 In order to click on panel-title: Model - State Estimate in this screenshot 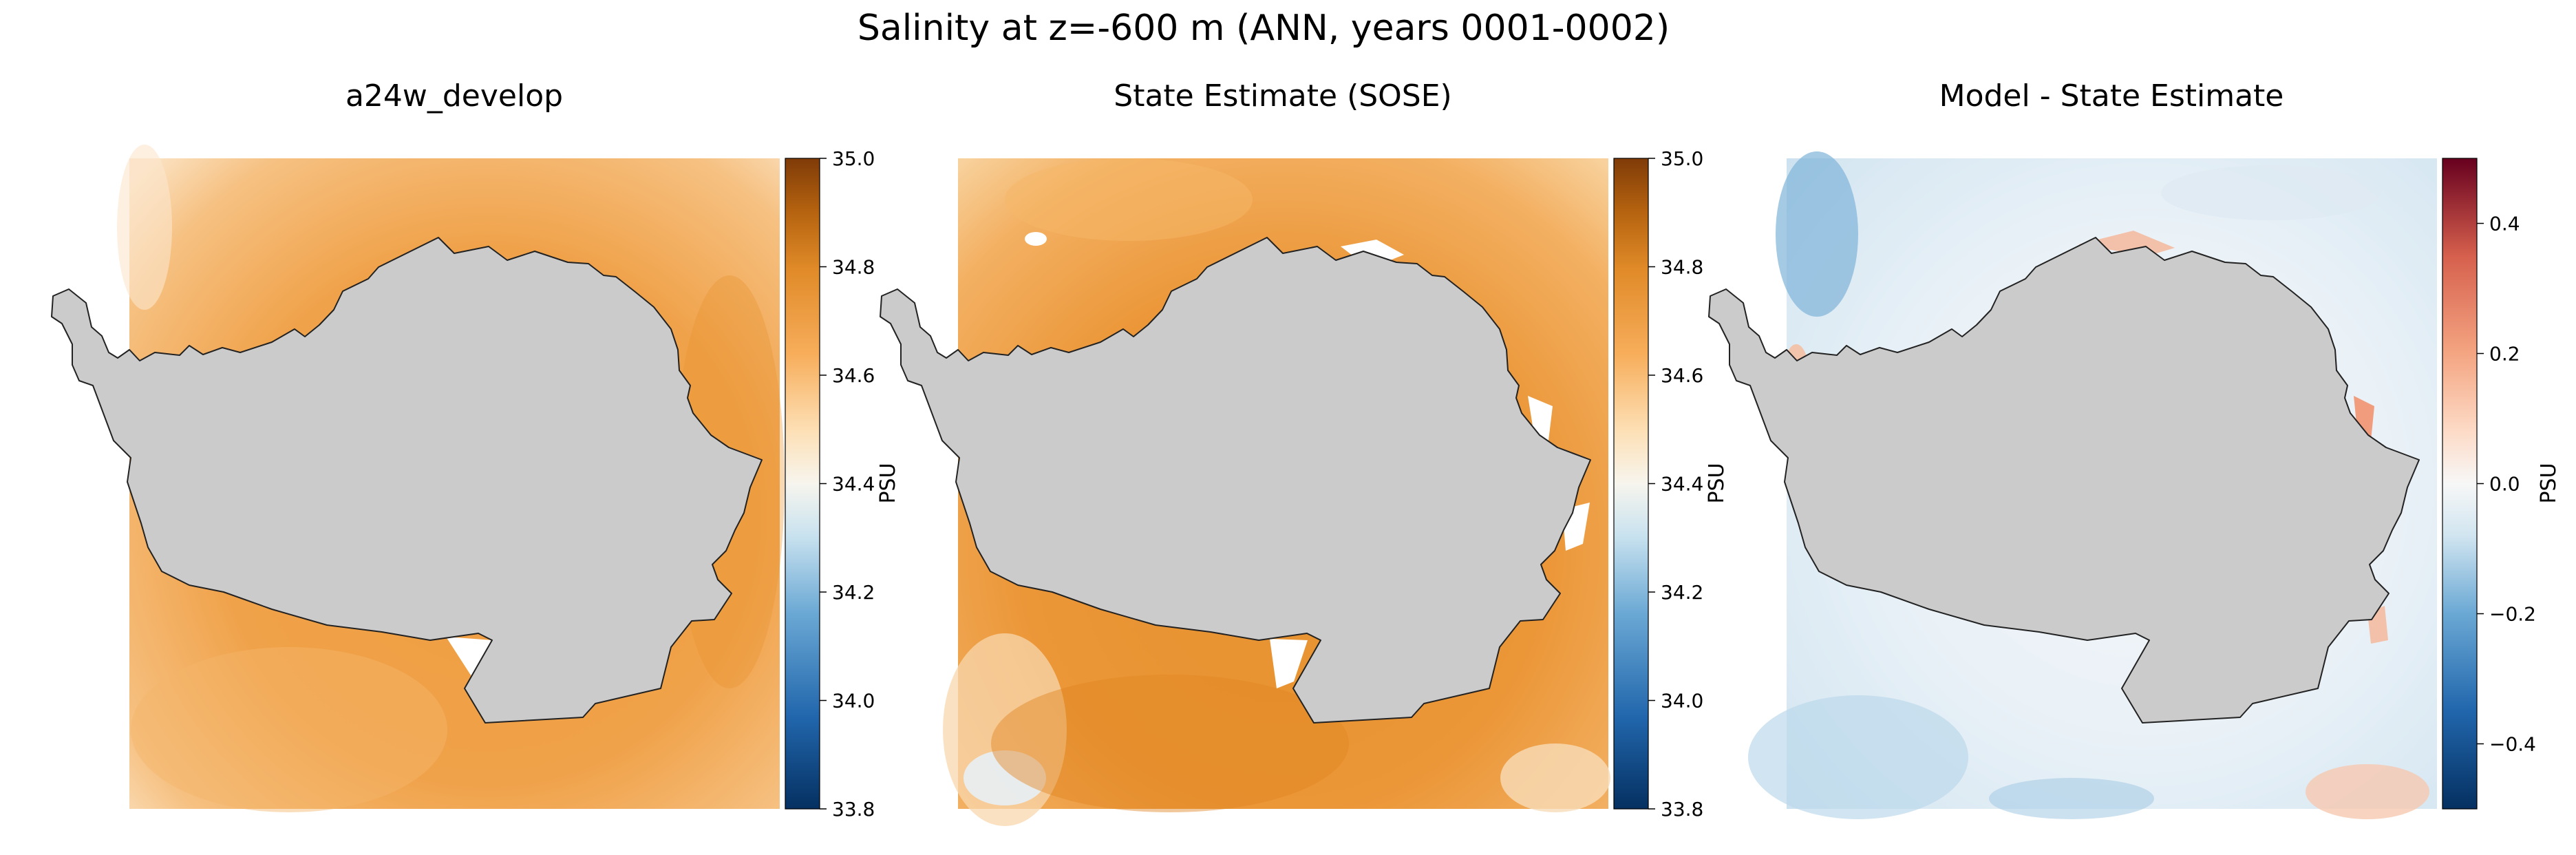, I will do `click(2111, 96)`.